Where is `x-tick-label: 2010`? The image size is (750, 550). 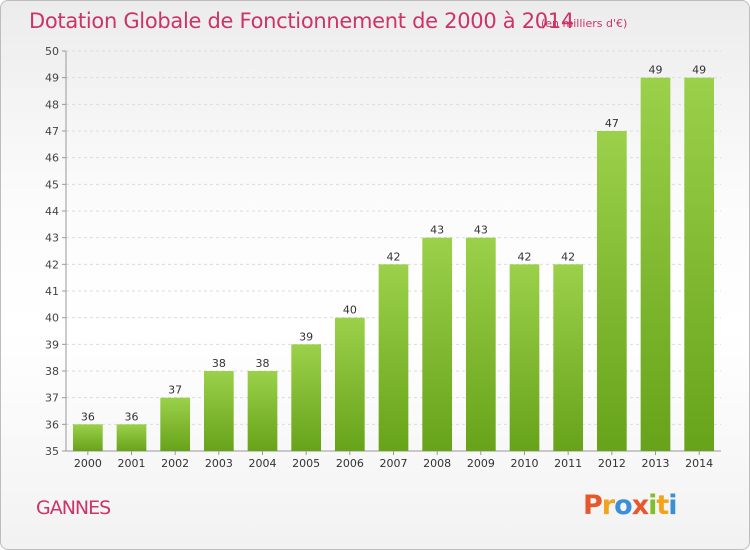 x-tick-label: 2010 is located at coordinates (525, 463).